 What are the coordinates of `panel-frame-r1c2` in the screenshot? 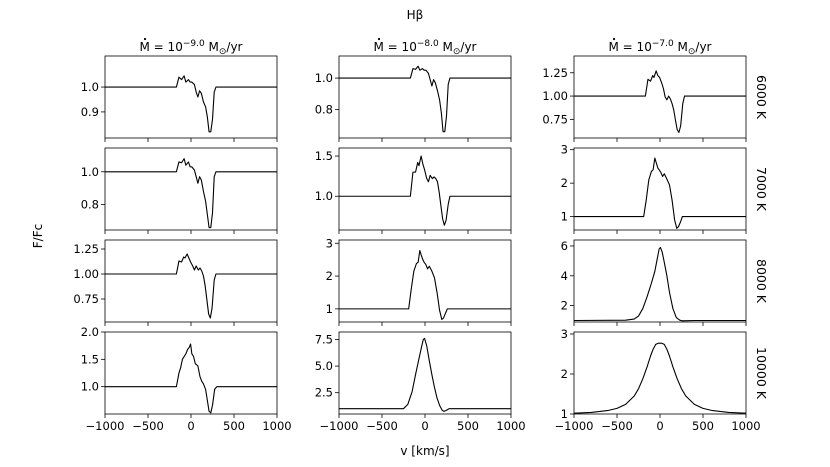 It's located at (425, 97).